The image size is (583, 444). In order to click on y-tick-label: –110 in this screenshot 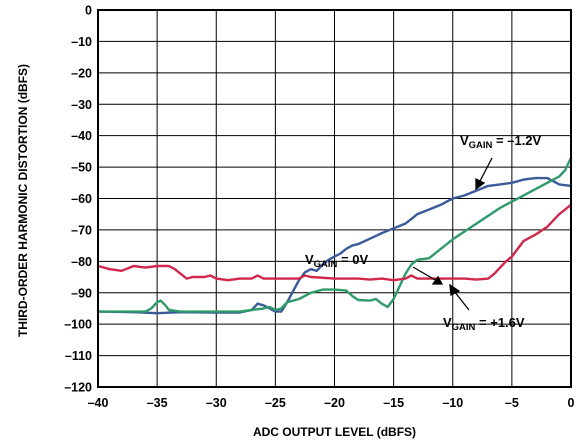, I will do `click(78, 356)`.